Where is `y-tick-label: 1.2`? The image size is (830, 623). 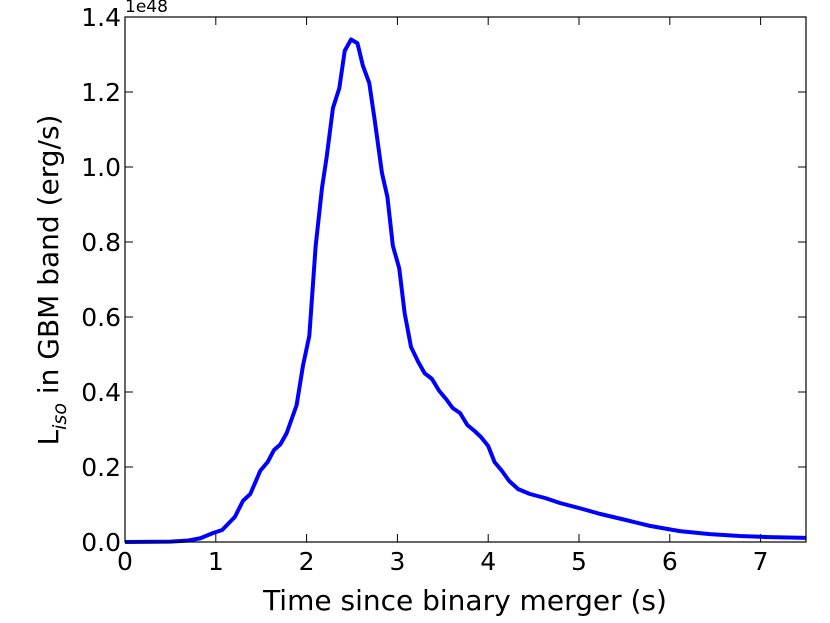
y-tick-label: 1.2 is located at coordinates (101, 92).